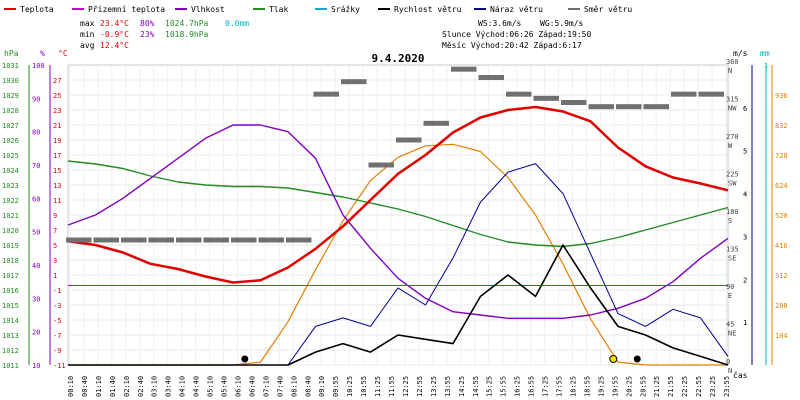 The image size is (800, 400). I want to click on wind-tick-label: 1, so click(745, 323).